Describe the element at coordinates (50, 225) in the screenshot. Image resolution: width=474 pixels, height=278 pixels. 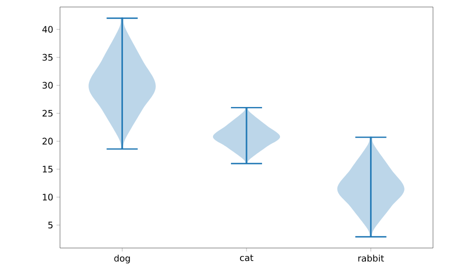
I see `y-tick-label: 5` at that location.